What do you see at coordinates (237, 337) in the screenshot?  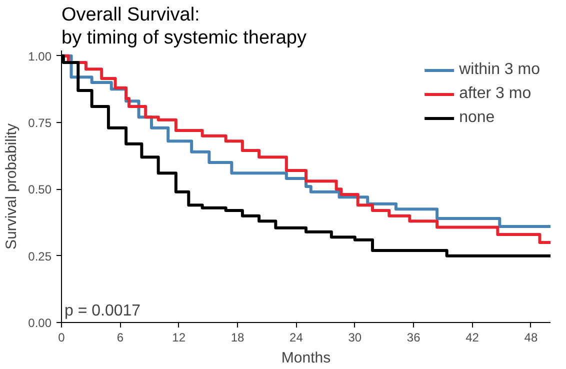 I see `x-tick-label: 18` at bounding box center [237, 337].